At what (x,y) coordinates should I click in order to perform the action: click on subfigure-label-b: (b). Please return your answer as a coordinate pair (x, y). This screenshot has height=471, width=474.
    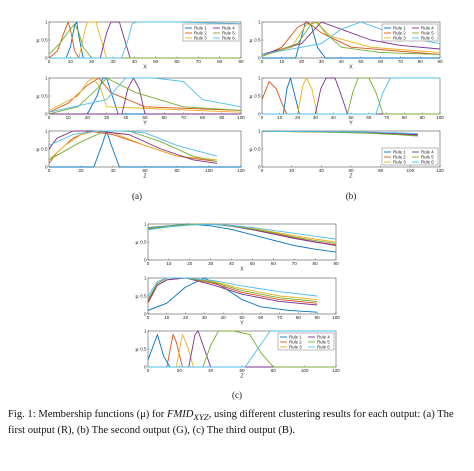
    Looking at the image, I should click on (351, 196).